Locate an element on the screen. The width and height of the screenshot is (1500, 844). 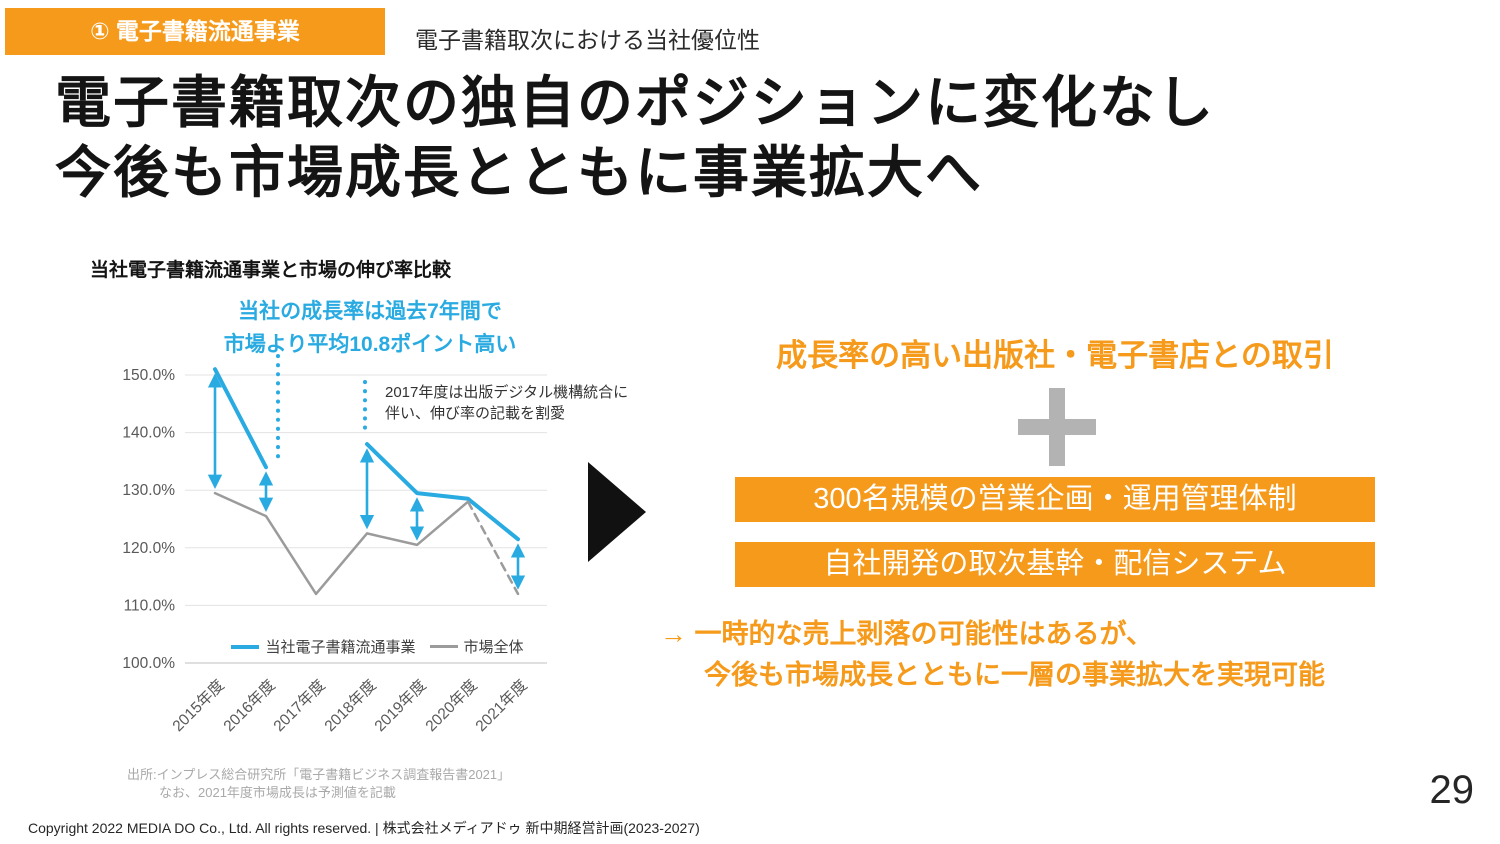
slide-title: 電子書籍取次の独自のポジションに変化なし 今後も市場成長とともに事業拡大へ is located at coordinates (635, 138).